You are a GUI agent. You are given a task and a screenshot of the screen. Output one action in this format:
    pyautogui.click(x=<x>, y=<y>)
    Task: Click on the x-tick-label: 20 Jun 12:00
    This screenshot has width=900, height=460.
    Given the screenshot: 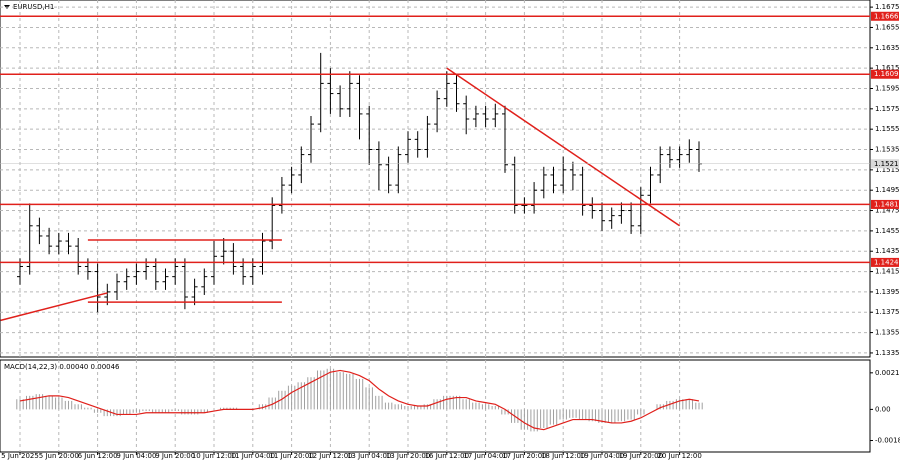 What is the action you would take?
    pyautogui.click(x=679, y=456)
    